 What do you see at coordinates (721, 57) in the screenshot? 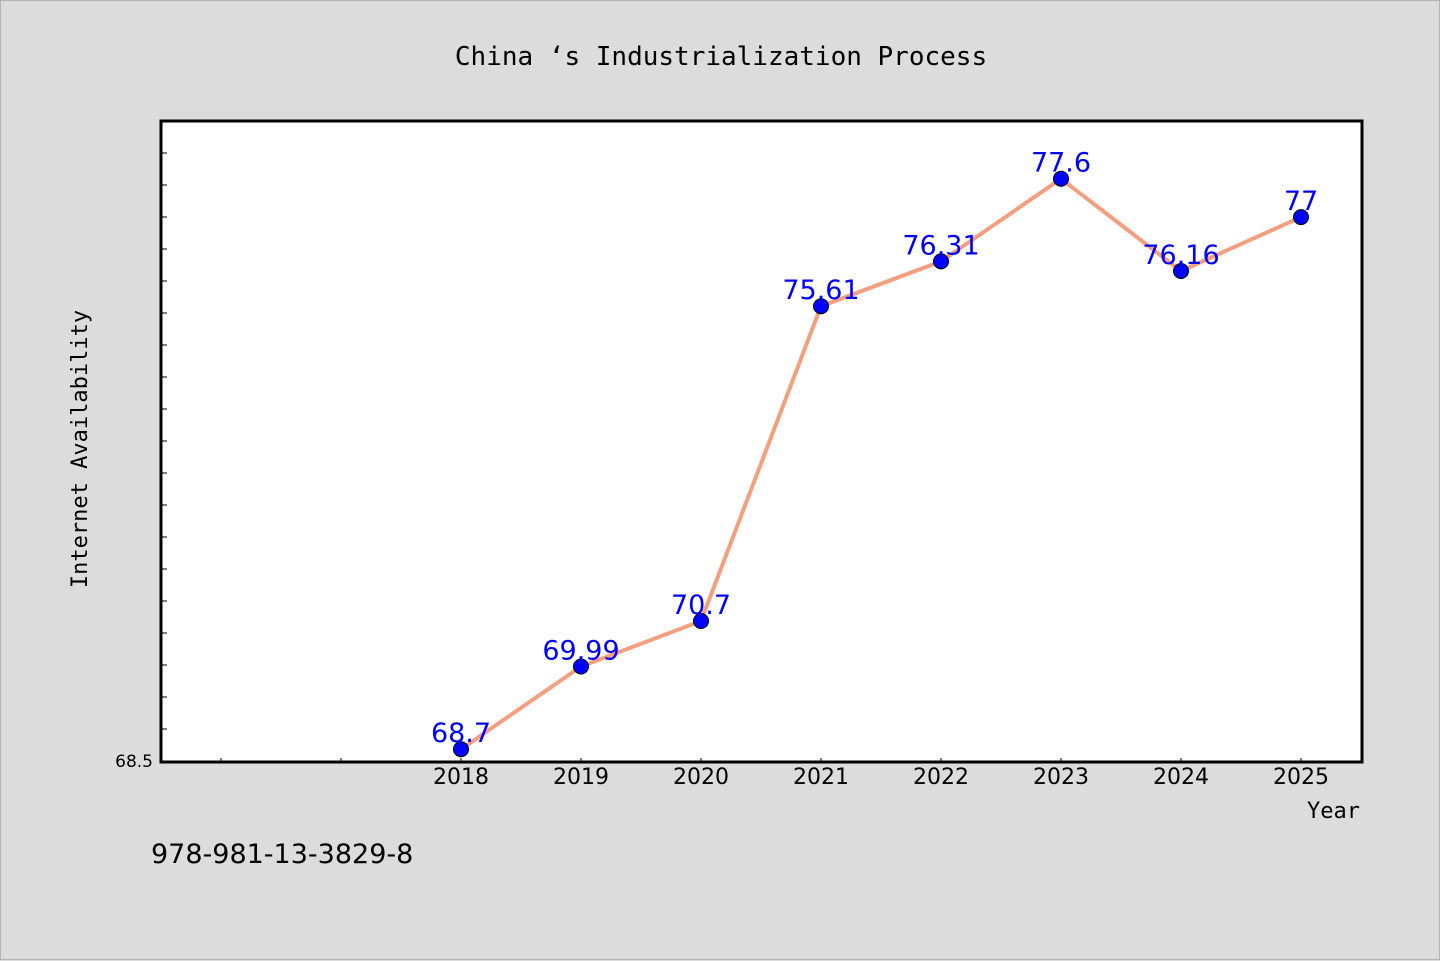
I see `chart-title: China ‘s Industrialization Process` at bounding box center [721, 57].